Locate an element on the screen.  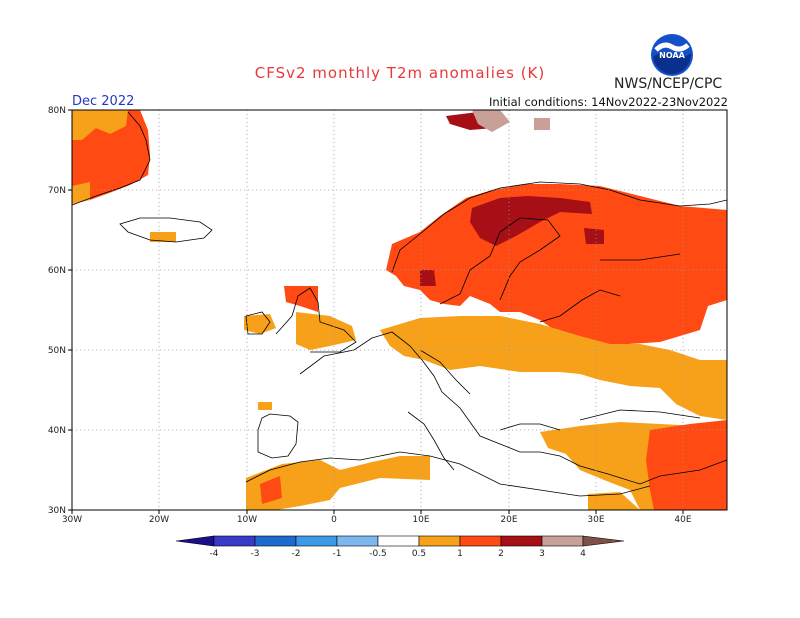
anomaly-region-finland-core is located at coordinates (531, 221).